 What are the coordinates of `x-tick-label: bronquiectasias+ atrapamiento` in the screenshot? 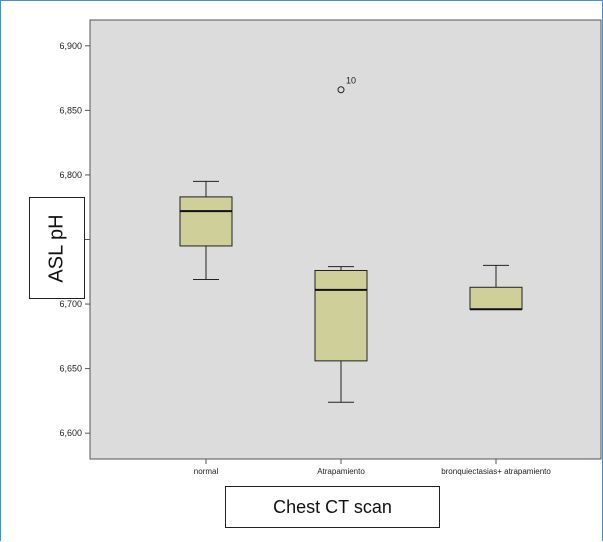 It's located at (496, 471).